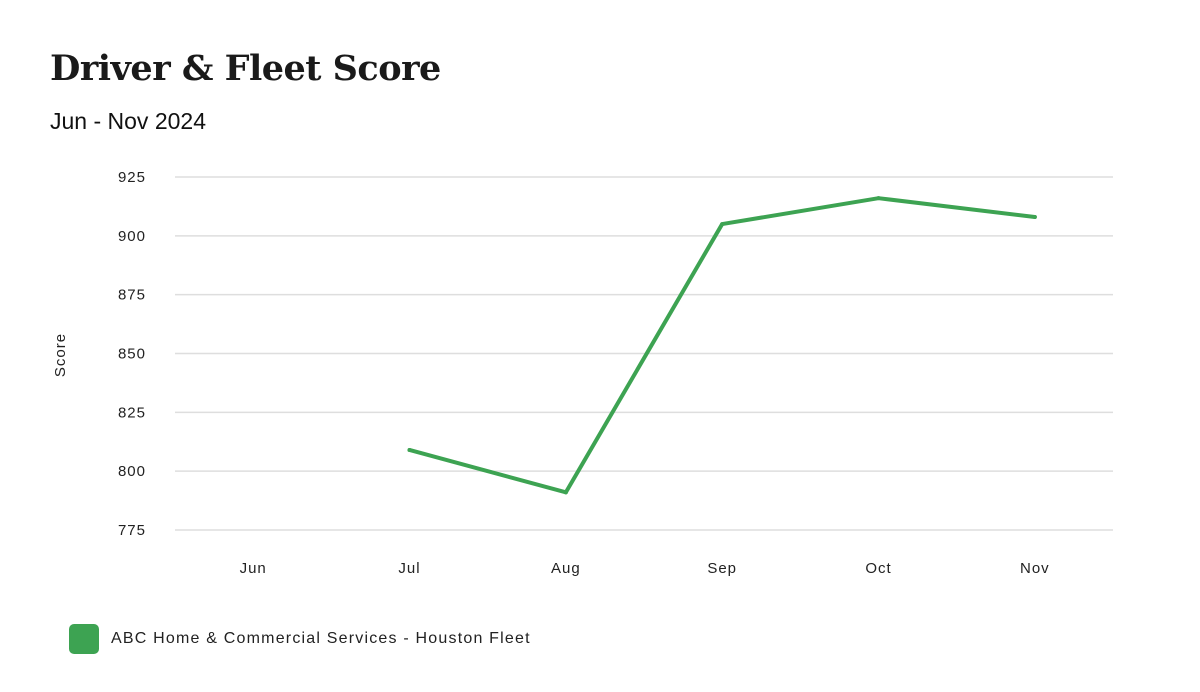 The image size is (1200, 692). I want to click on y-axis-ticks: 925 900 875 850 825 800 775, so click(132, 354).